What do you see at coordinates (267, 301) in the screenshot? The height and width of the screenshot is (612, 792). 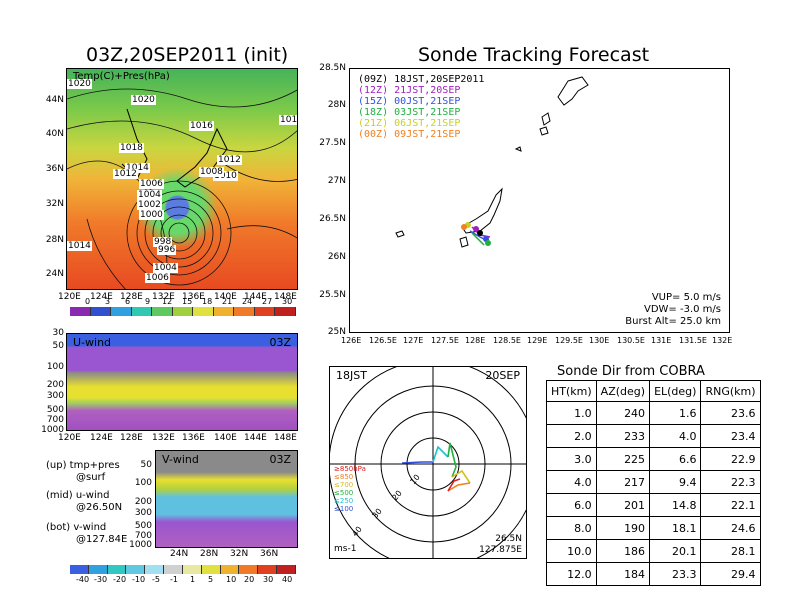 I see `colorbar-tick: 27` at bounding box center [267, 301].